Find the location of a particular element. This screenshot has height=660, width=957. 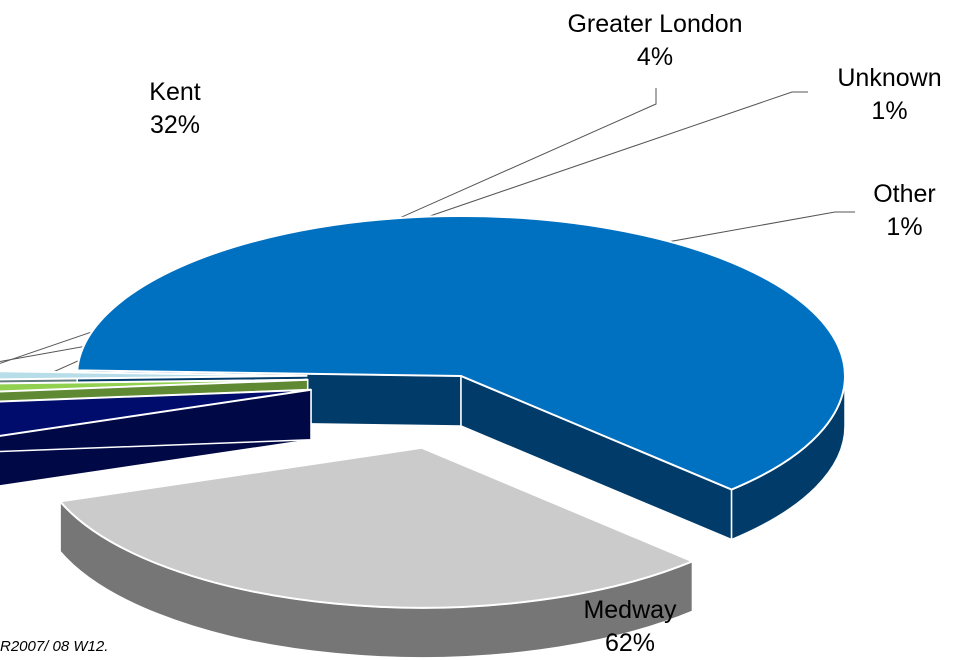

slice-greater-london is located at coordinates (156, 412).